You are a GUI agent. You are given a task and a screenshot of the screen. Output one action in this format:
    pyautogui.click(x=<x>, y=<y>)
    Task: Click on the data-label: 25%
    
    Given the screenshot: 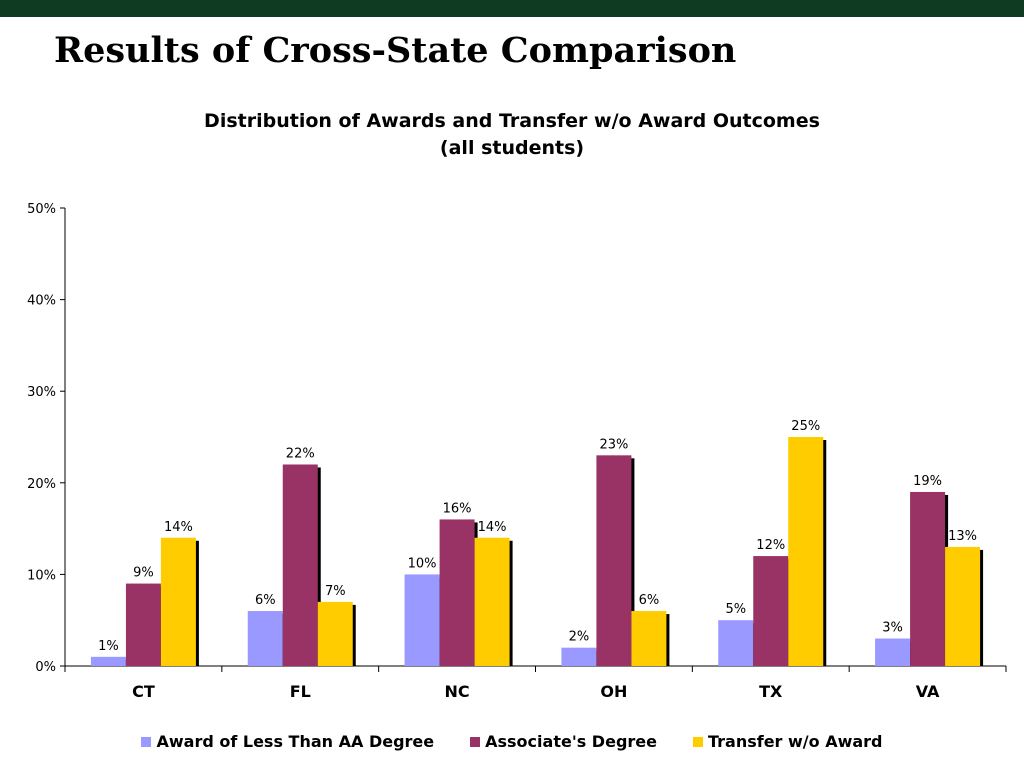 What is the action you would take?
    pyautogui.click(x=805, y=426)
    